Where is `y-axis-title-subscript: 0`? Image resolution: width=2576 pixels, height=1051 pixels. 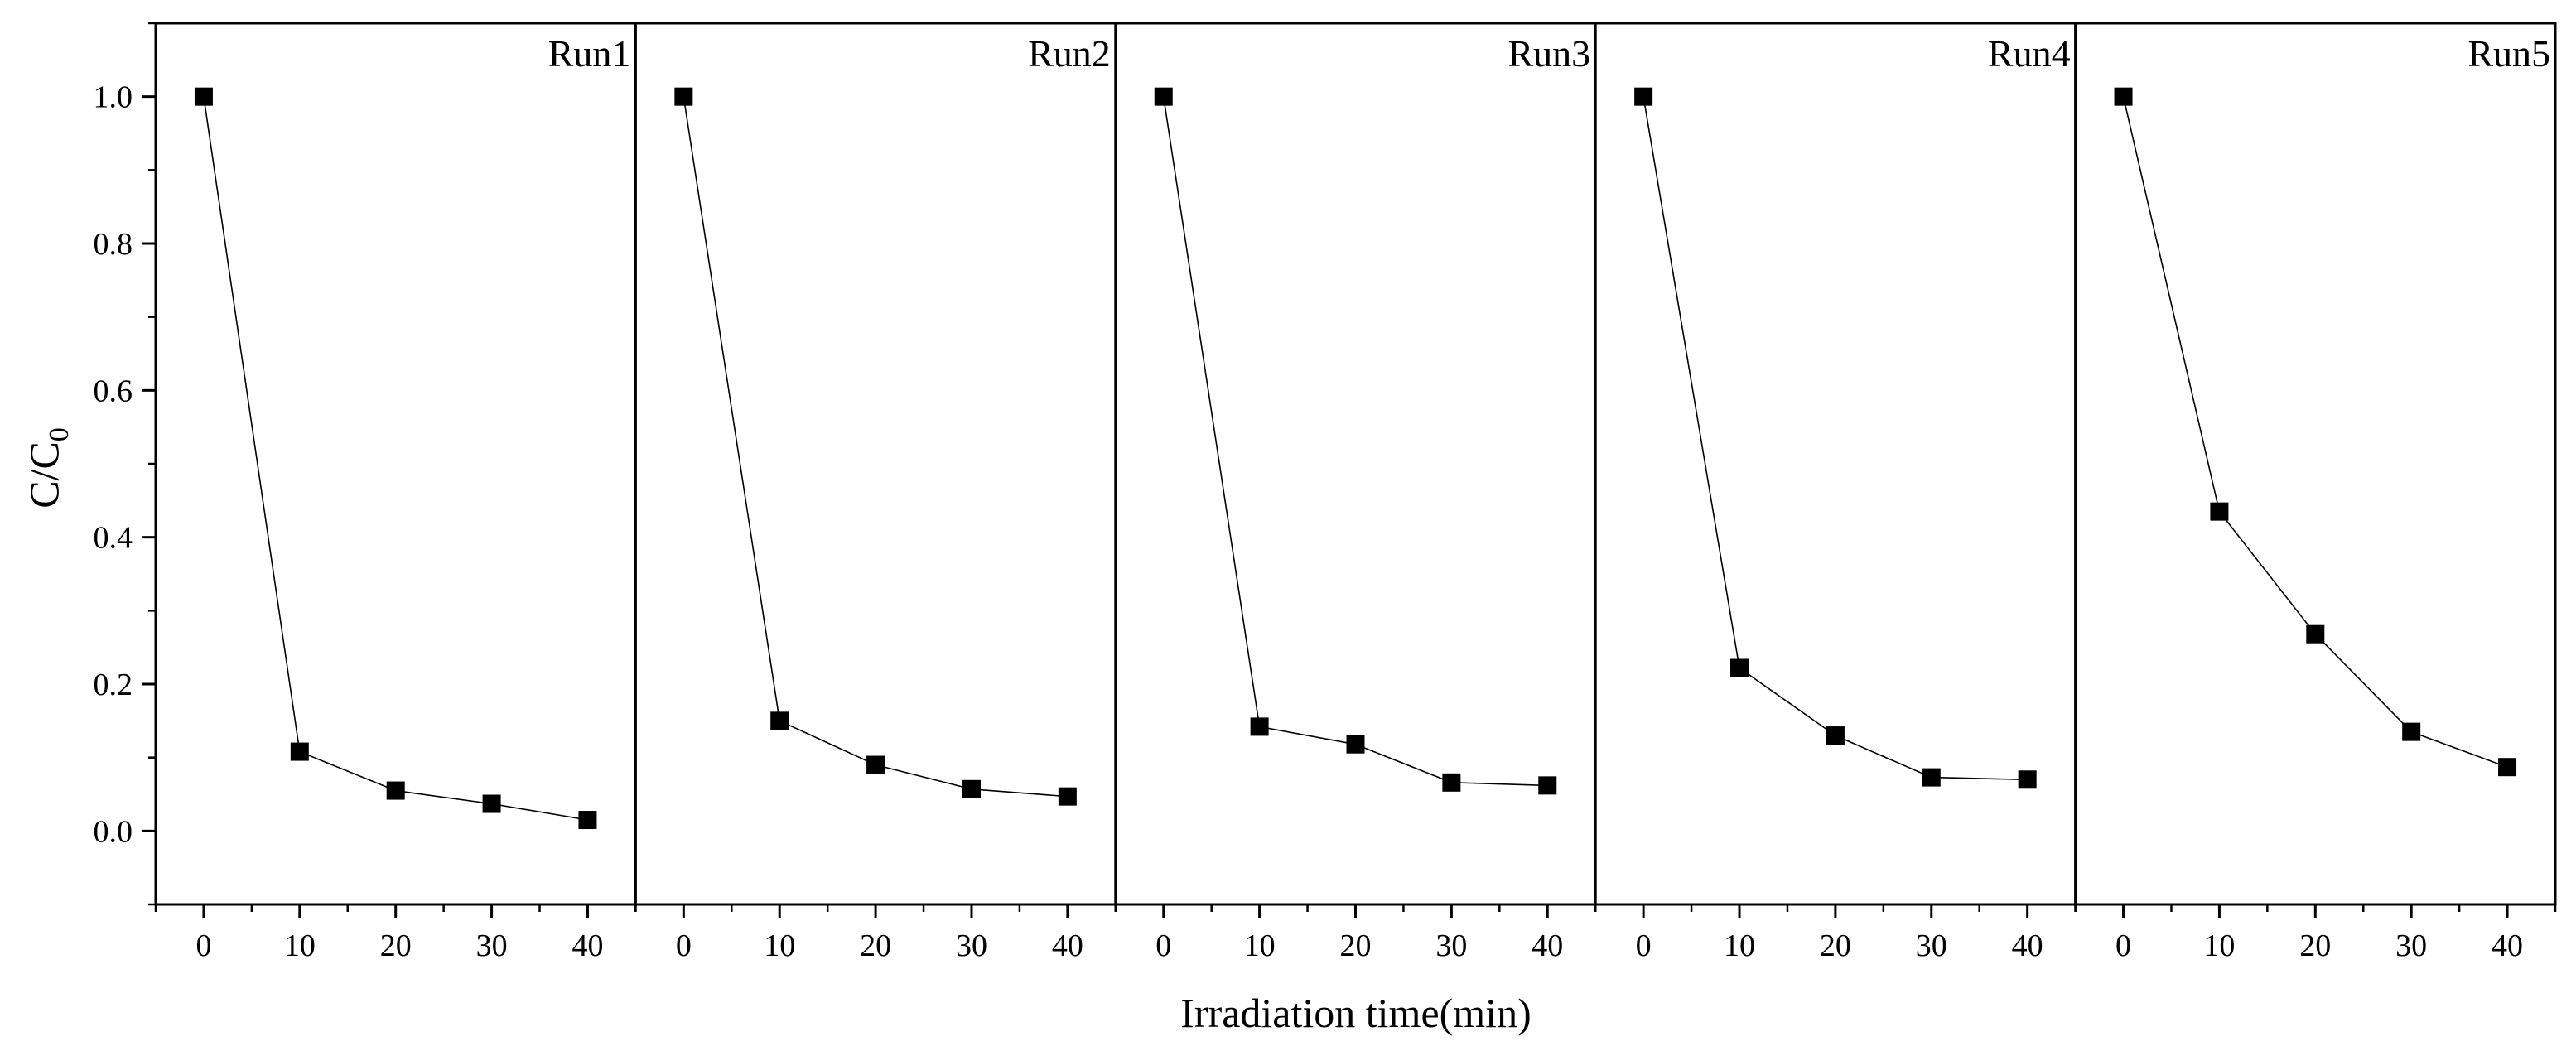
y-axis-title-subscript: 0 is located at coordinates (59, 434).